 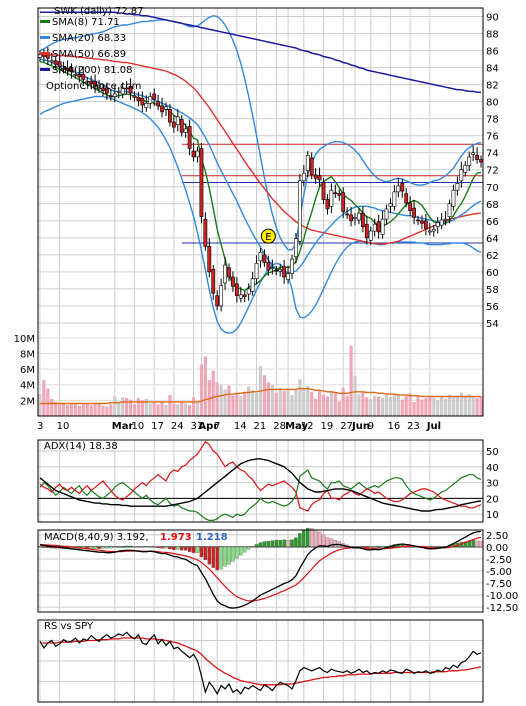 I want to click on macd-tick-label: 2.50, so click(x=497, y=536).